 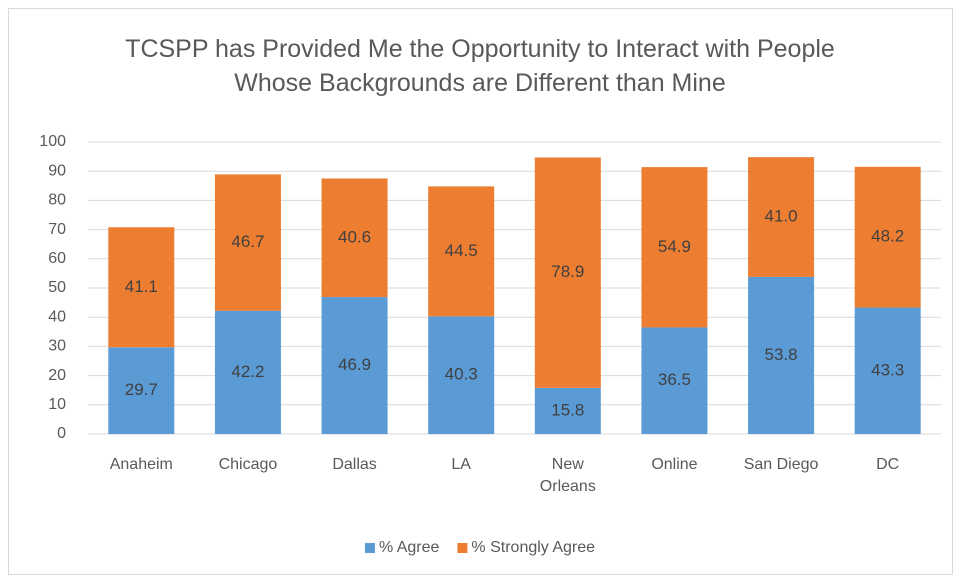 I want to click on y-tick-label: 80, so click(x=57, y=200).